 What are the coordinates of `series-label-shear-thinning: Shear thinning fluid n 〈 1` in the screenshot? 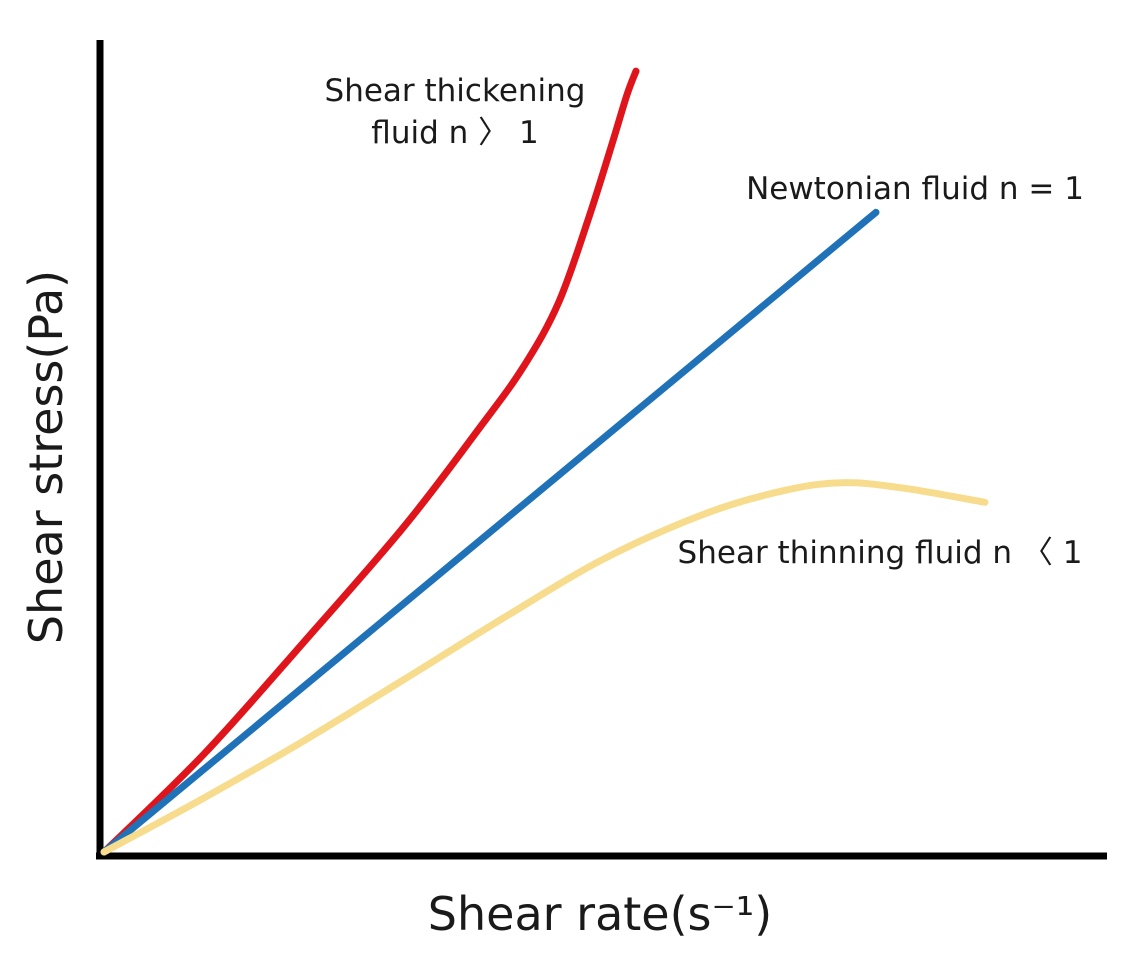 It's located at (880, 553).